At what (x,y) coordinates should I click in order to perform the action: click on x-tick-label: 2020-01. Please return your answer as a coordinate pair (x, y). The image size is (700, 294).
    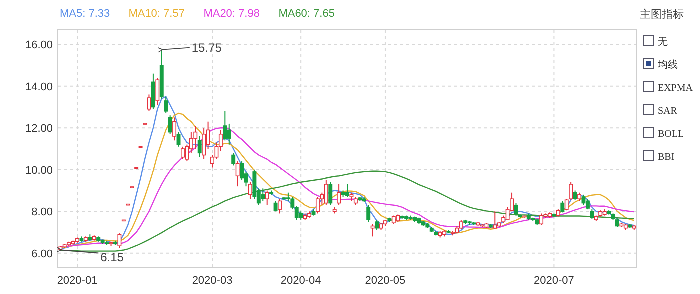
    Looking at the image, I should click on (77, 281).